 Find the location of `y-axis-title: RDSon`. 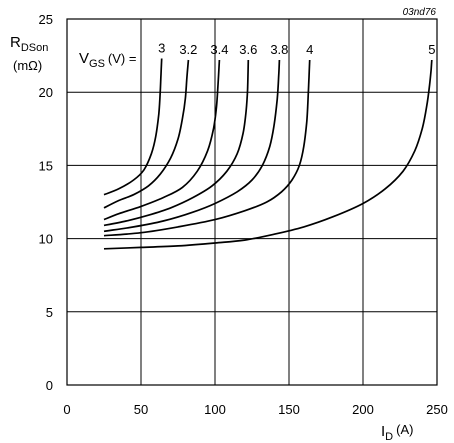

y-axis-title: RDSon is located at coordinates (29, 44).